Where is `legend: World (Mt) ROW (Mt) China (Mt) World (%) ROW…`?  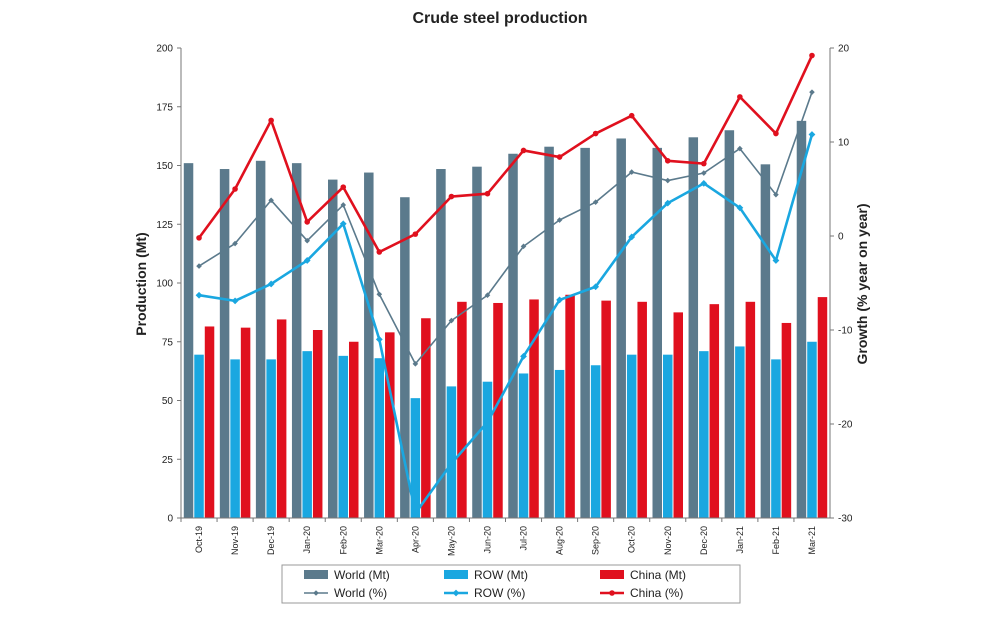 legend: World (Mt) ROW (Mt) China (Mt) World (%) ROW… is located at coordinates (511, 584).